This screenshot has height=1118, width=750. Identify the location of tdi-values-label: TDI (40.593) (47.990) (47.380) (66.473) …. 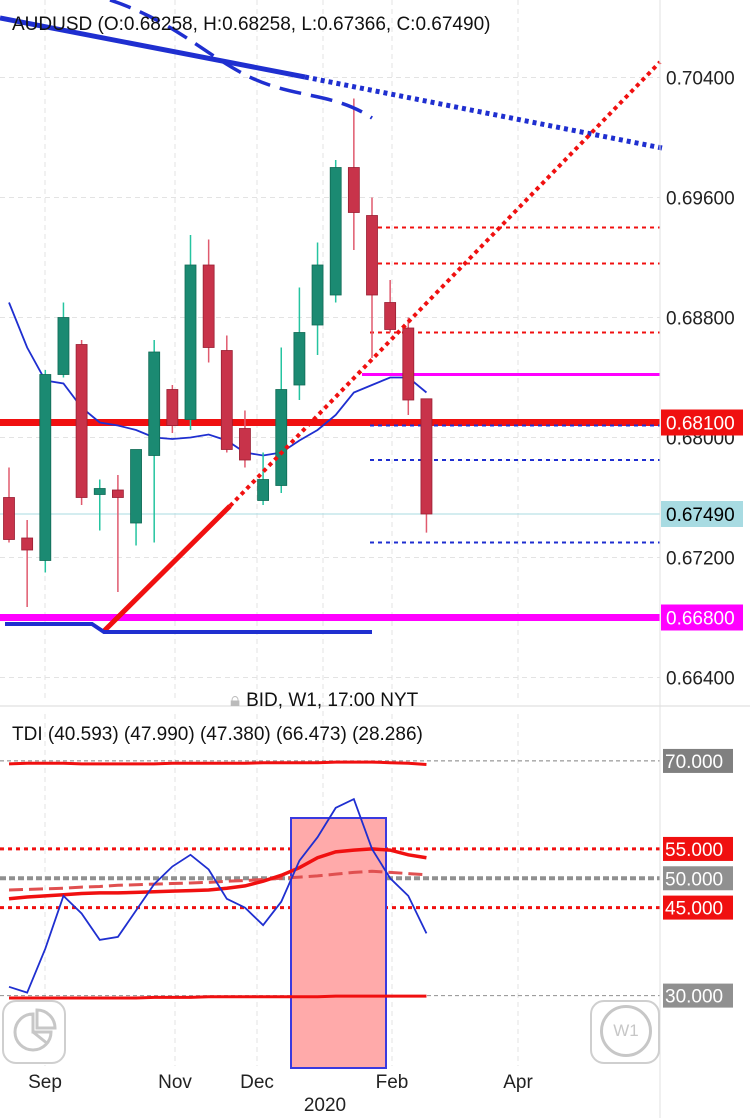
(217, 734).